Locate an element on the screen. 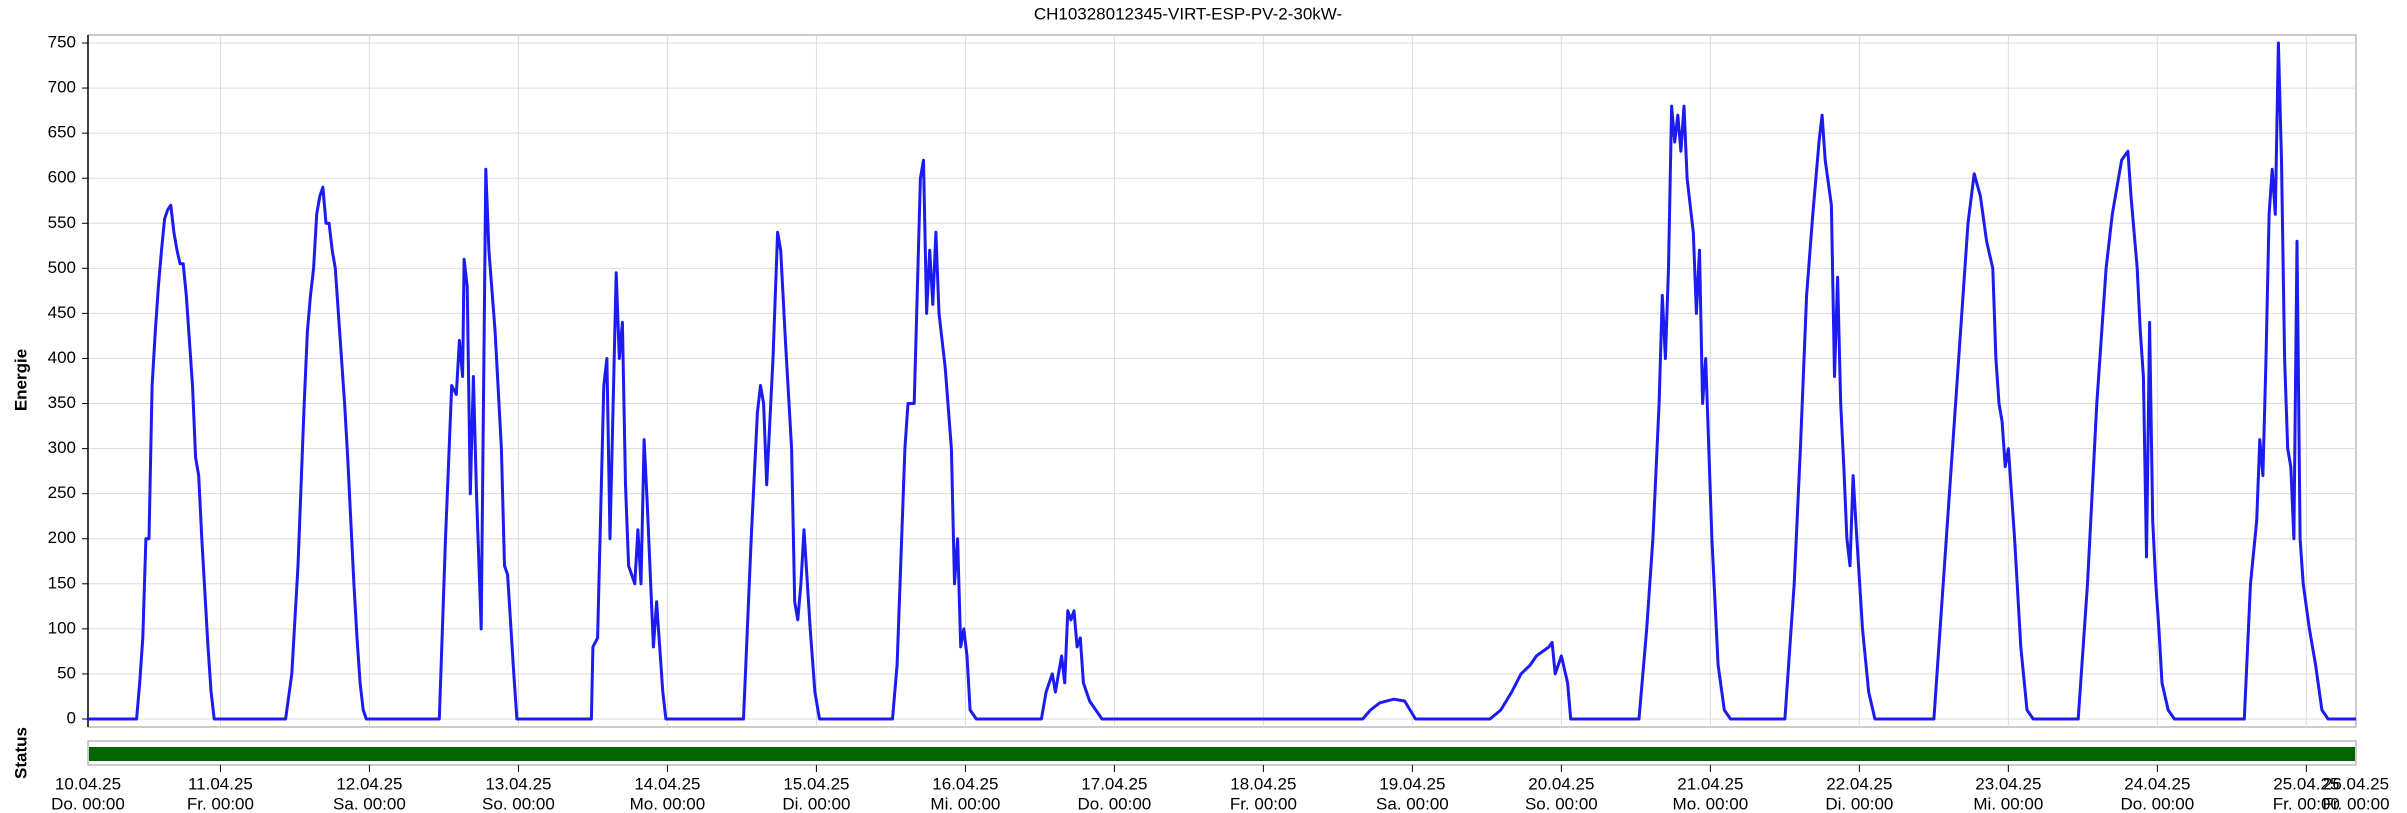 Image resolution: width=2407 pixels, height=813 pixels. y-tick-label: 450 is located at coordinates (62, 312).